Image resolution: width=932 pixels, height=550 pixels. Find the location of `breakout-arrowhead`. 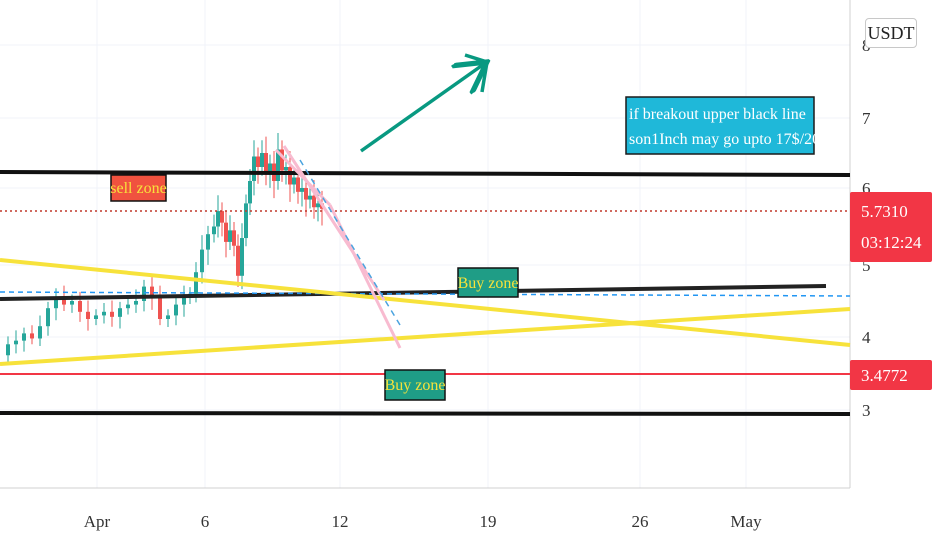

breakout-arrowhead is located at coordinates (476, 73).